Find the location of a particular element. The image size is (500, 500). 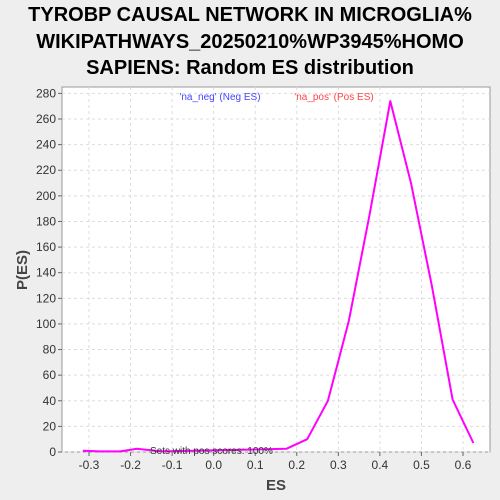

y-axis-label: P(ES) is located at coordinates (22, 270).